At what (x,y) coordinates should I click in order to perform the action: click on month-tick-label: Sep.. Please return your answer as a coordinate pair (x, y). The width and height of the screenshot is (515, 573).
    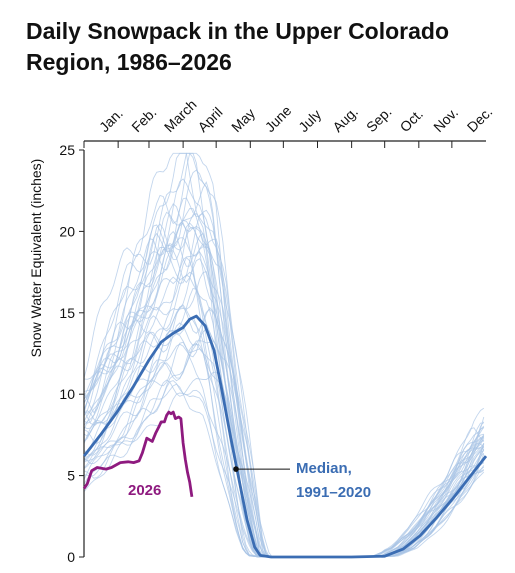
    Looking at the image, I should click on (379, 119).